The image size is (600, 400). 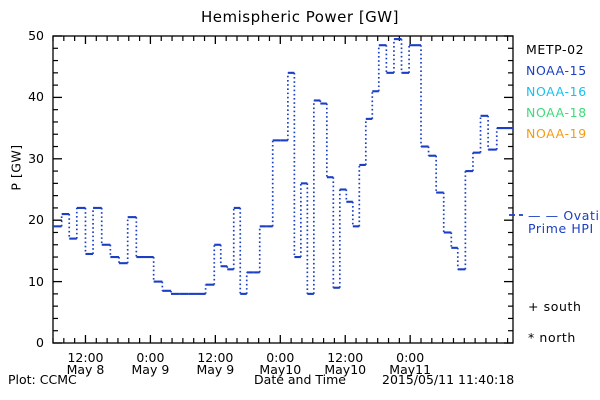 What do you see at coordinates (556, 133) in the screenshot?
I see `legend-item-noaa-19: NOAA-19` at bounding box center [556, 133].